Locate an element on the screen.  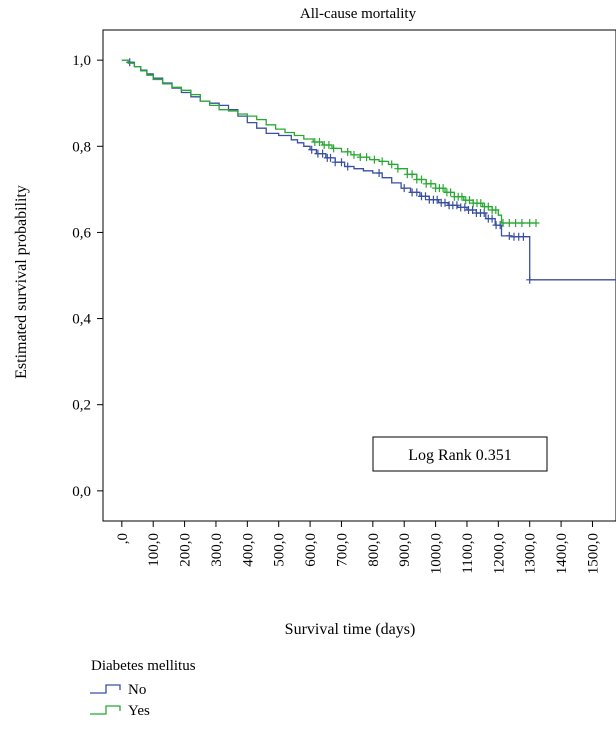
y-tick-label: 1,0 is located at coordinates (81, 61).